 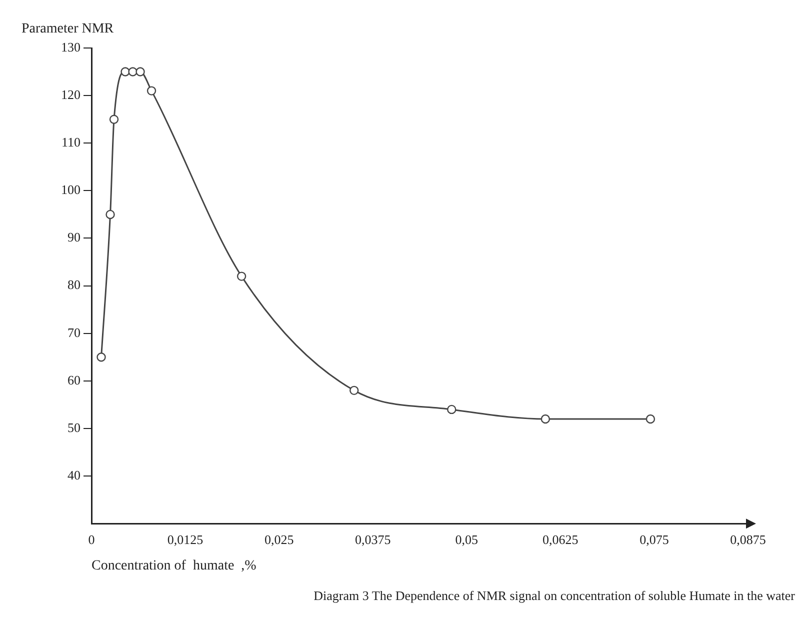 I want to click on text: Diagram 3 The Dependence of NMR signal on concentration of soluble Humate in the water, so click(x=553, y=596).